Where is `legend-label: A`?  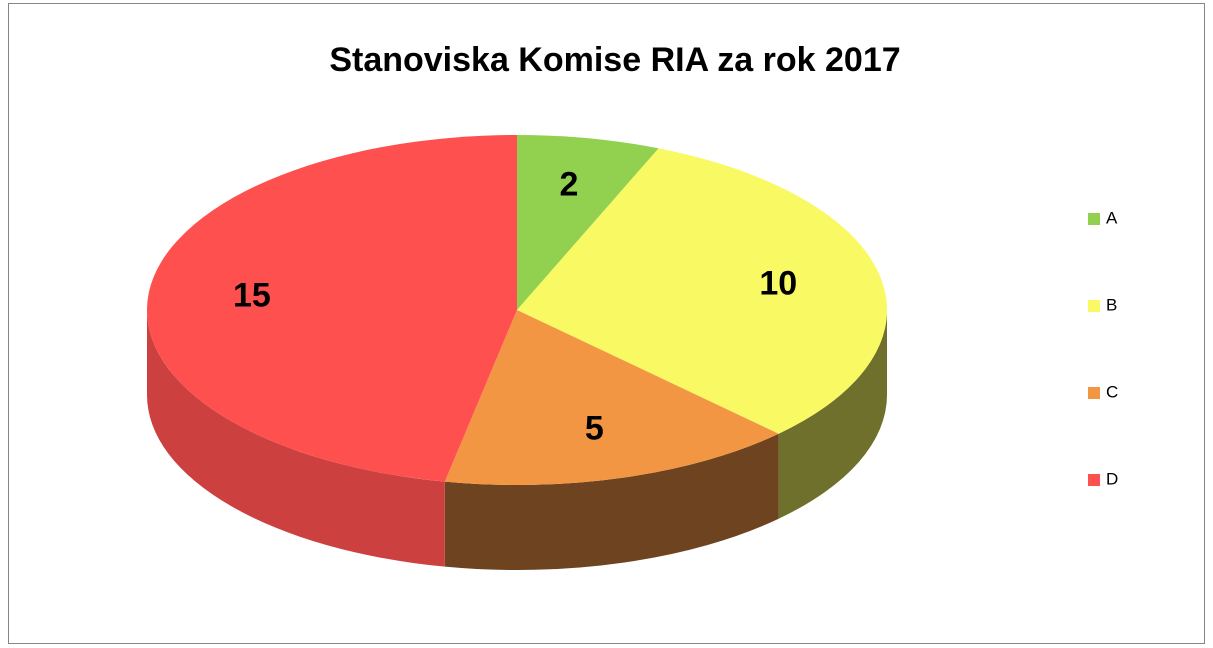 legend-label: A is located at coordinates (1112, 217).